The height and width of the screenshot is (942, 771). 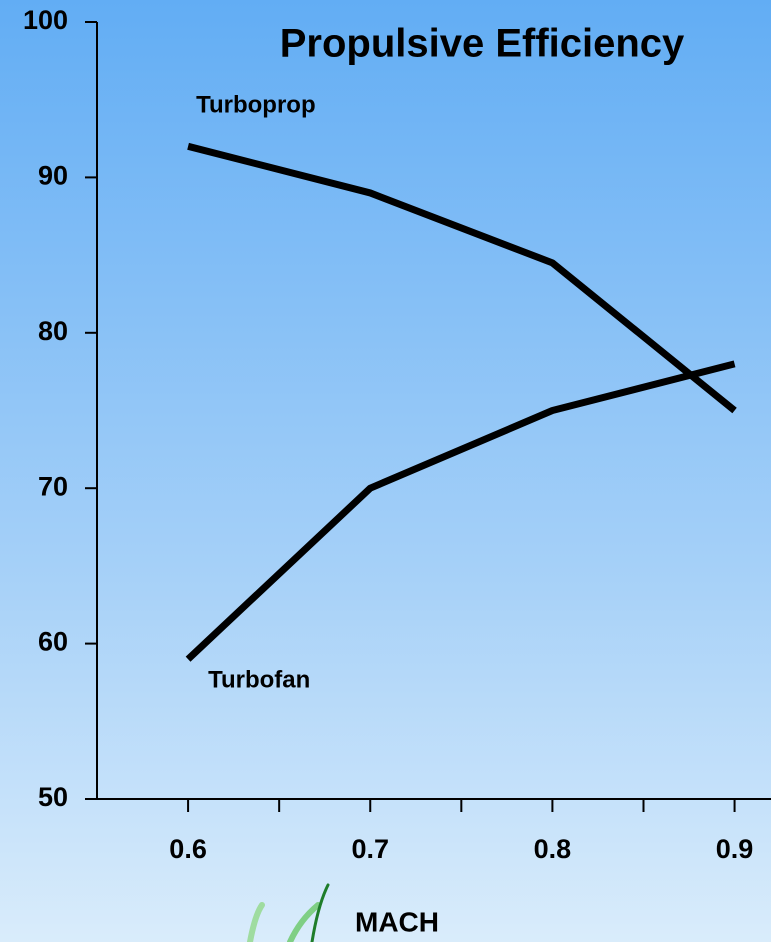 What do you see at coordinates (553, 849) in the screenshot?
I see `x-tick-label: 0.8` at bounding box center [553, 849].